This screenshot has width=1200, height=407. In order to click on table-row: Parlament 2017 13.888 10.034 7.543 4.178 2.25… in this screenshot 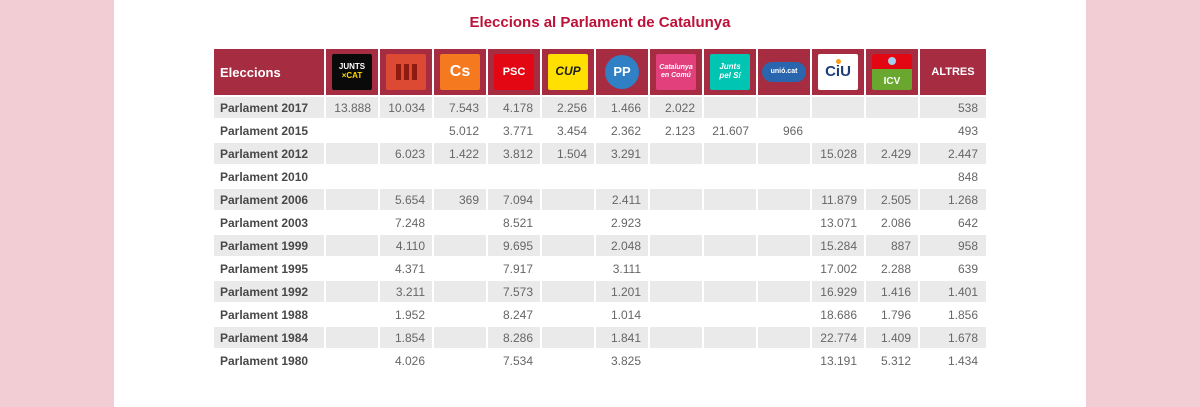, I will do `click(600, 107)`.